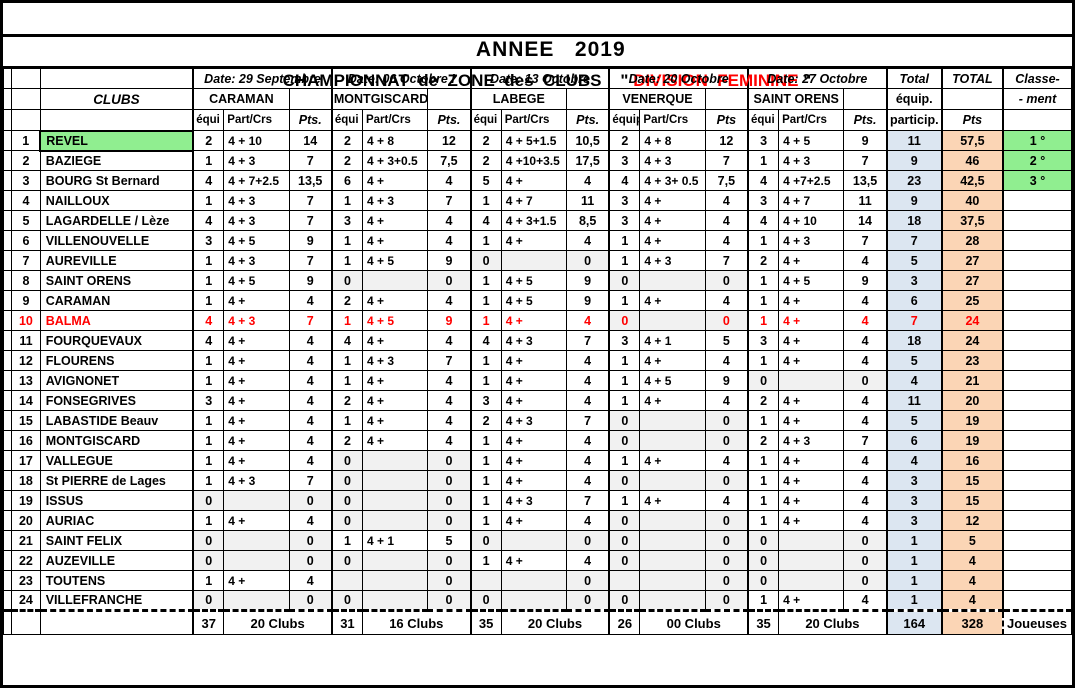 The image size is (1081, 694). Describe the element at coordinates (116, 520) in the screenshot. I see `club-name: AURIAC` at that location.